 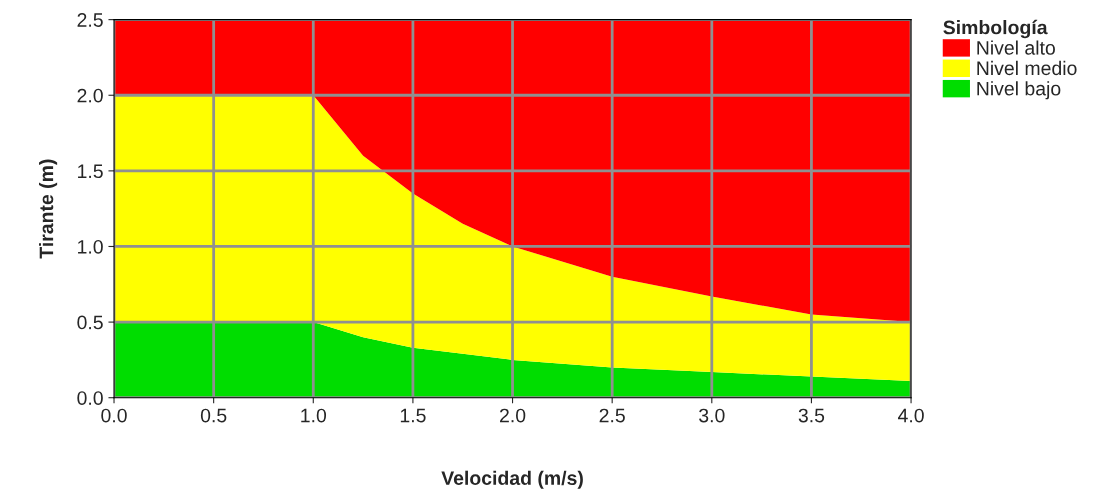 I want to click on legend-label: Nivel bajo, so click(x=1019, y=90).